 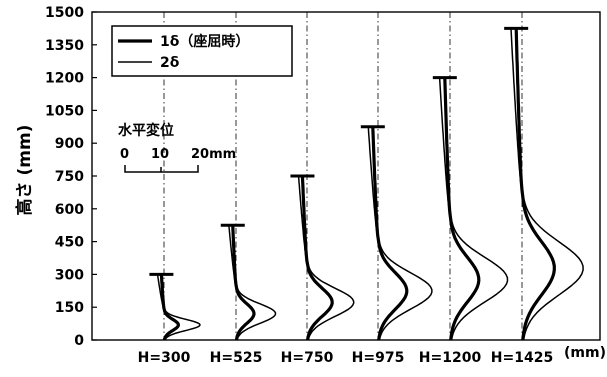 What do you see at coordinates (236, 358) in the screenshot?
I see `x-category-label-1: H=525` at bounding box center [236, 358].